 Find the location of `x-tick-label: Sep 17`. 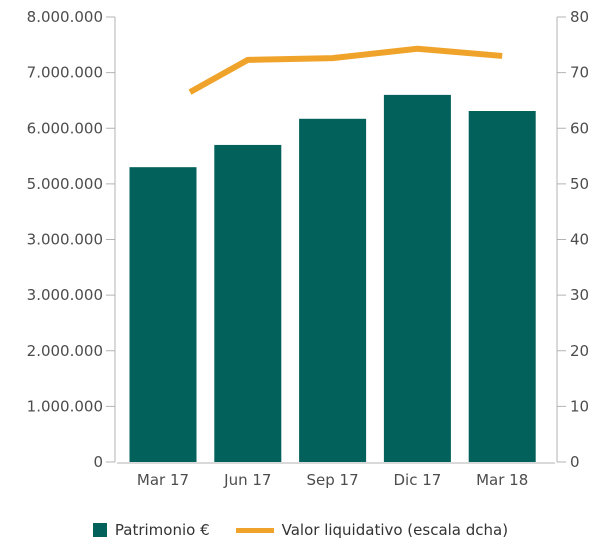

x-tick-label: Sep 17 is located at coordinates (333, 480).